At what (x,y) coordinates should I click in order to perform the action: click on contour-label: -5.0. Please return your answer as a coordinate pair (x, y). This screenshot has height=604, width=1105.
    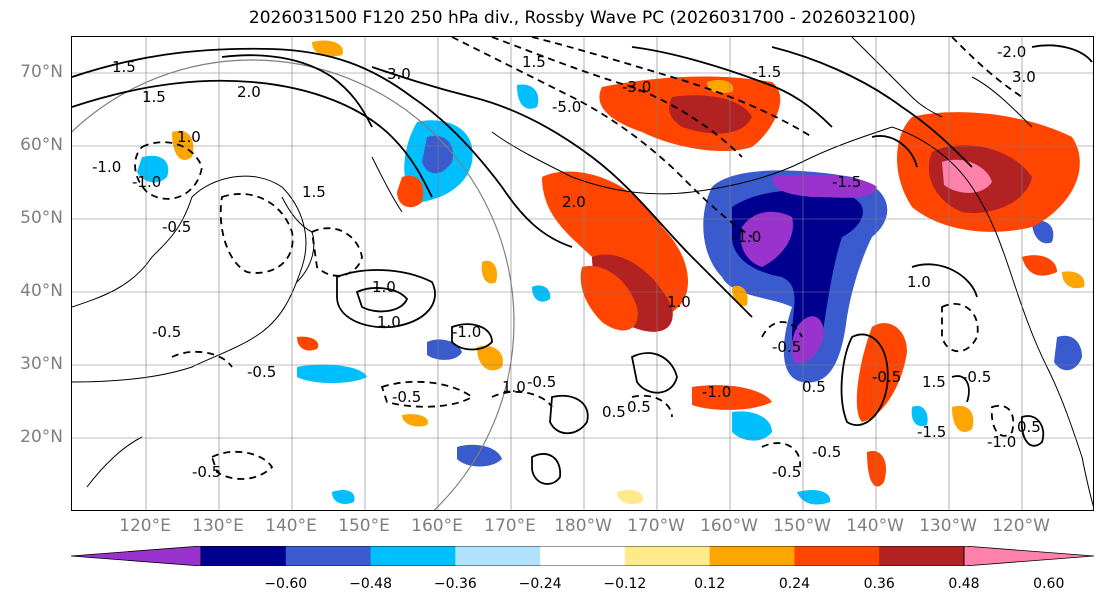
    Looking at the image, I should click on (566, 107).